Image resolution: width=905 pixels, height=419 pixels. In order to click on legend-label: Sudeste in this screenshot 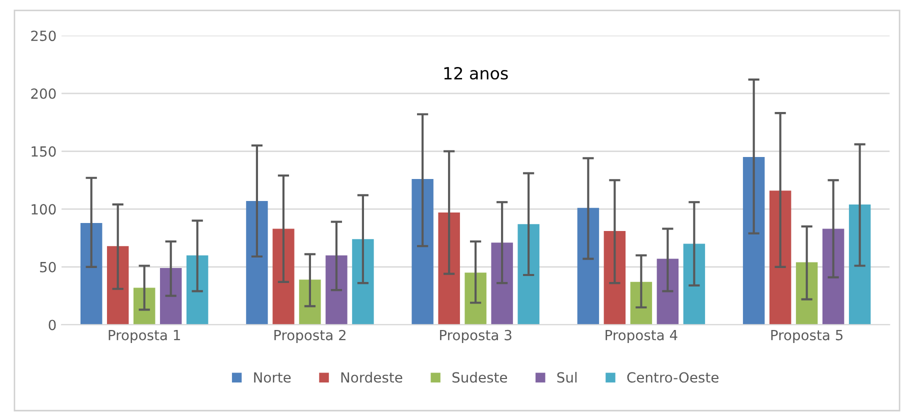, I will do `click(480, 377)`.